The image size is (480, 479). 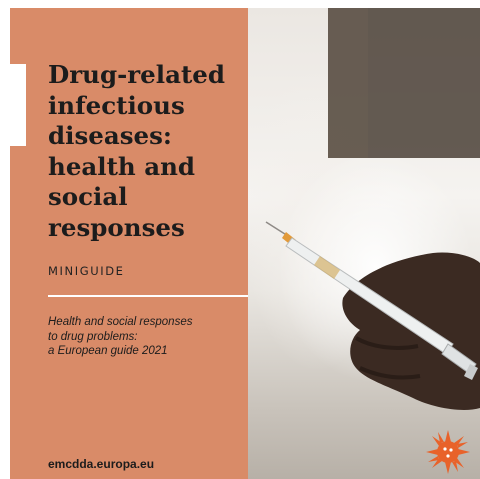 What do you see at coordinates (448, 452) in the screenshot?
I see `emcdda-logo-icon` at bounding box center [448, 452].